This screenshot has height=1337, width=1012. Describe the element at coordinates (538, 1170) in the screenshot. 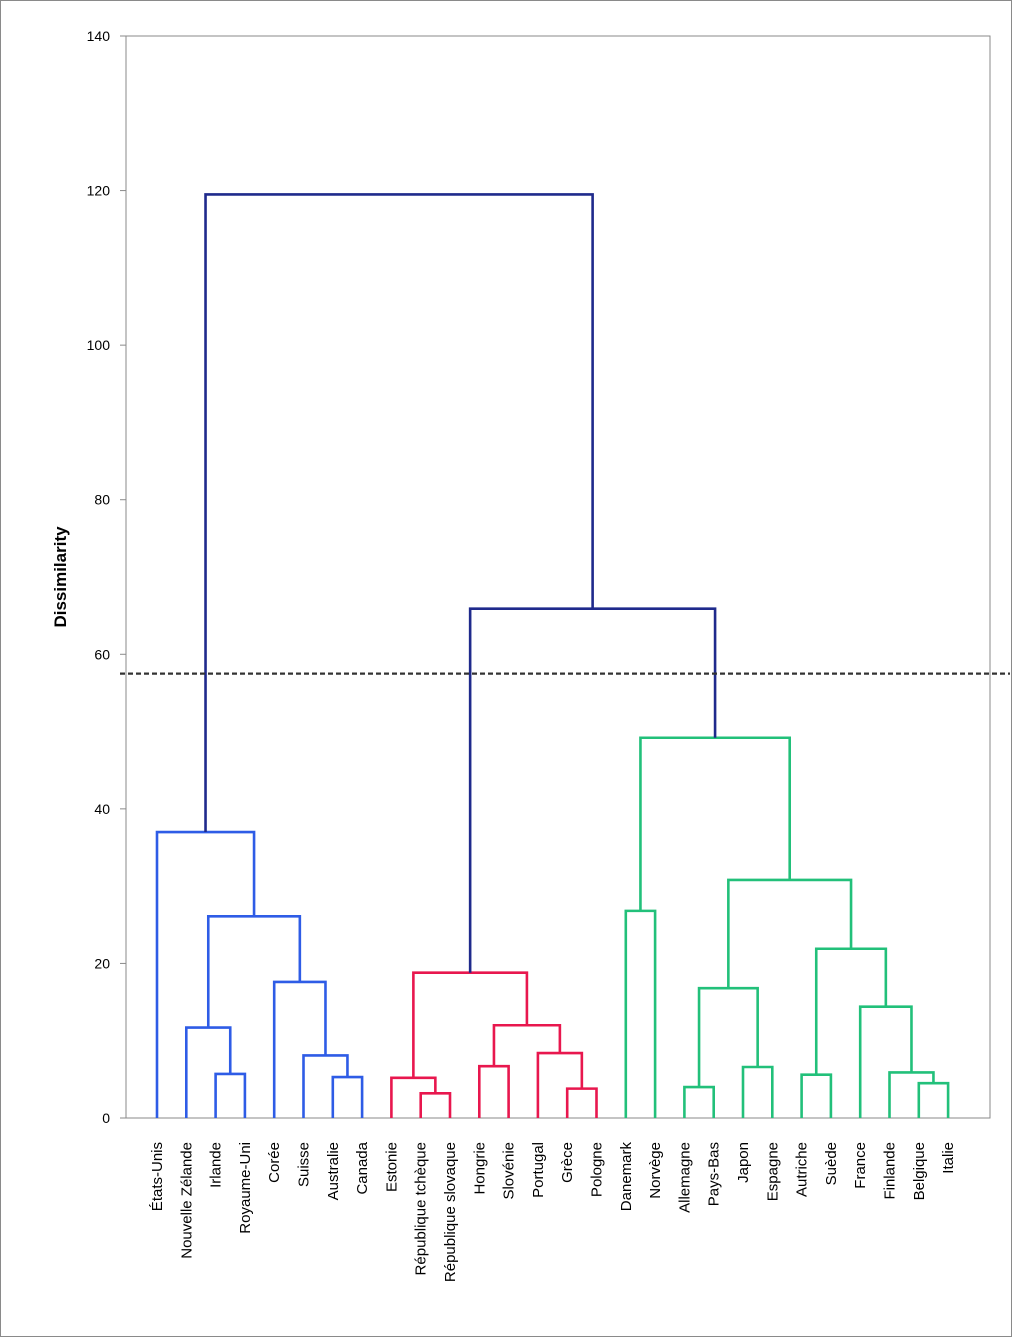

I see `leaf-label: Portugal` at that location.